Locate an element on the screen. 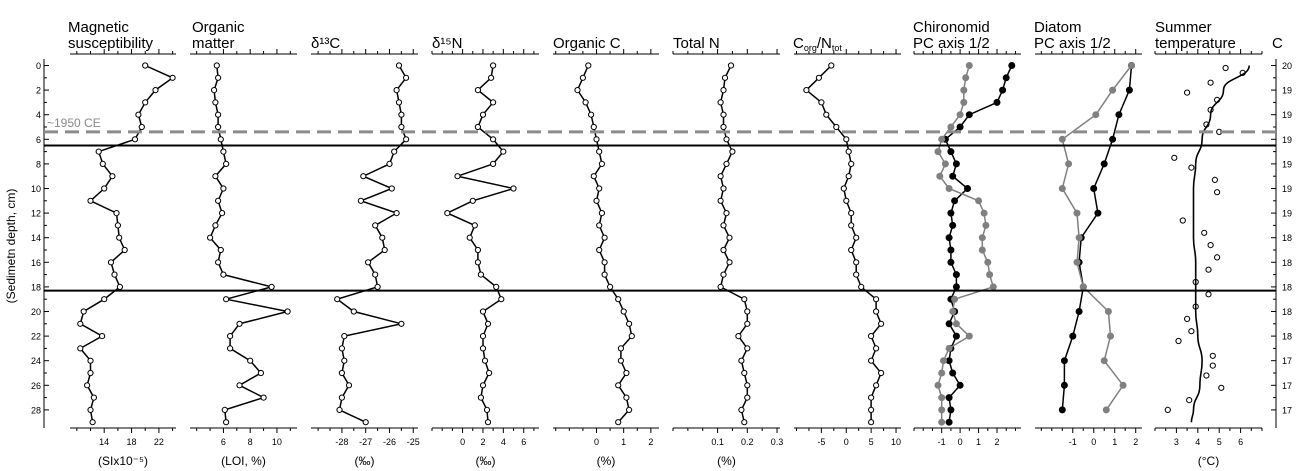  panel-7: Corg/Ntot -5 0 5 10 is located at coordinates (847, 241).